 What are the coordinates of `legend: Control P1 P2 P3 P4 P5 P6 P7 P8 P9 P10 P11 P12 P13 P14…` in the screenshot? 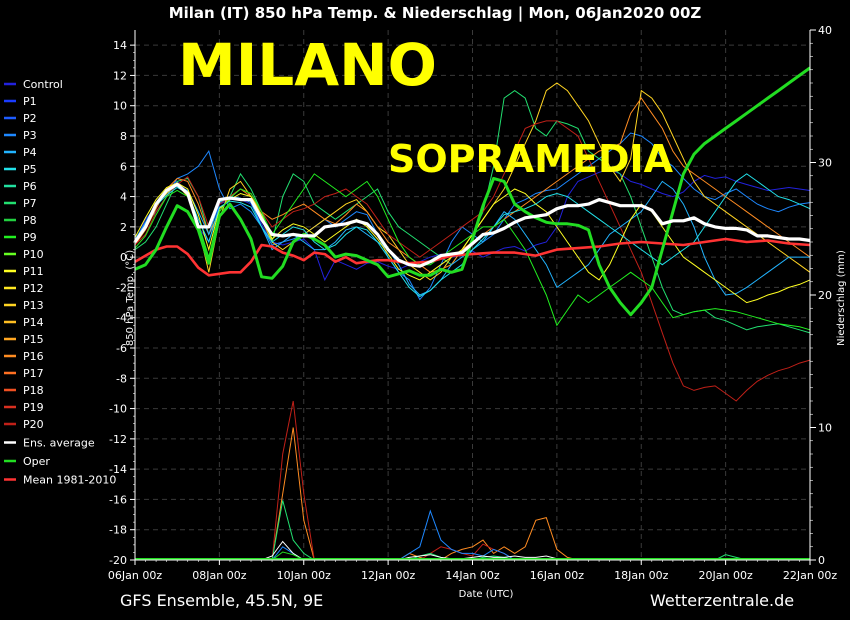 It's located at (60, 282).